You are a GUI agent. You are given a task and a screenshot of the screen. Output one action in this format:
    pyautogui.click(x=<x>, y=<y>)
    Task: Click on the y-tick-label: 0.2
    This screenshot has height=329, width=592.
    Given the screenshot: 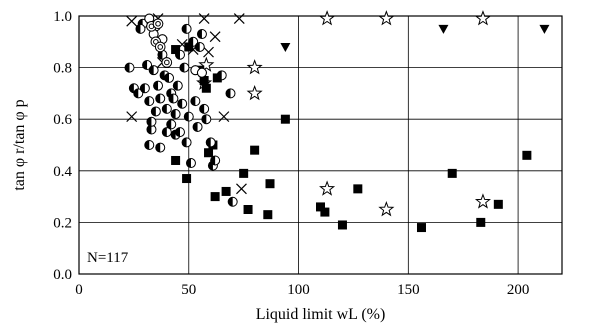 What is the action you would take?
    pyautogui.click(x=62, y=223)
    